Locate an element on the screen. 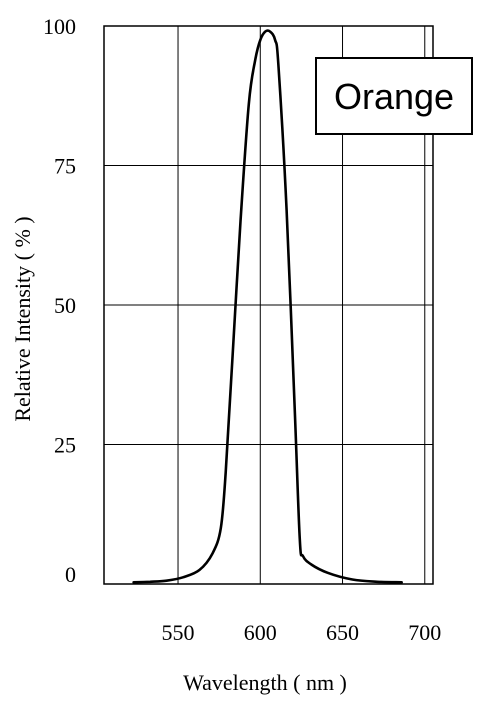  x-tick-label-700: 700 is located at coordinates (424, 632).